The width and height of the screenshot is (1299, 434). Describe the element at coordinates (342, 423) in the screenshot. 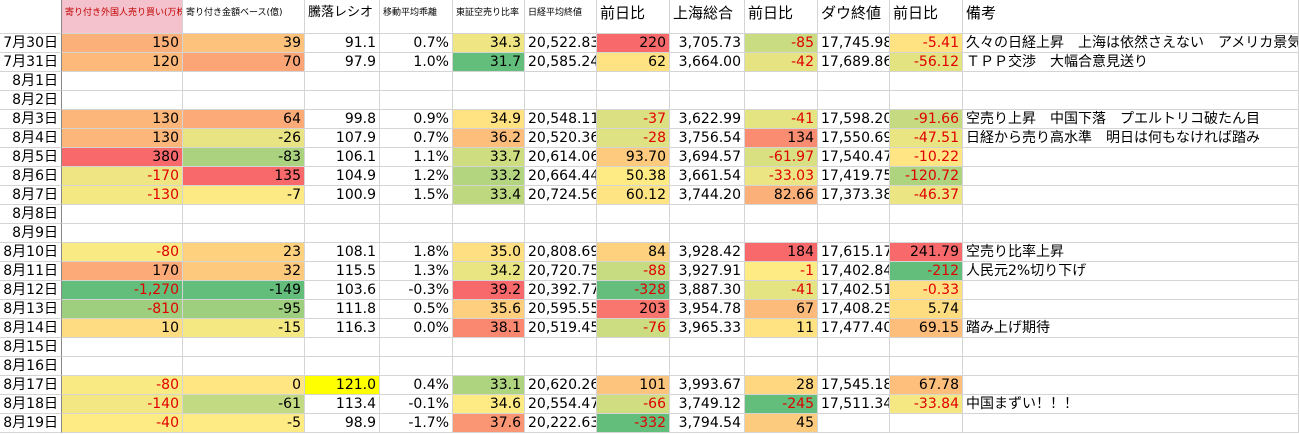

I see `value-cell: 98.9` at that location.